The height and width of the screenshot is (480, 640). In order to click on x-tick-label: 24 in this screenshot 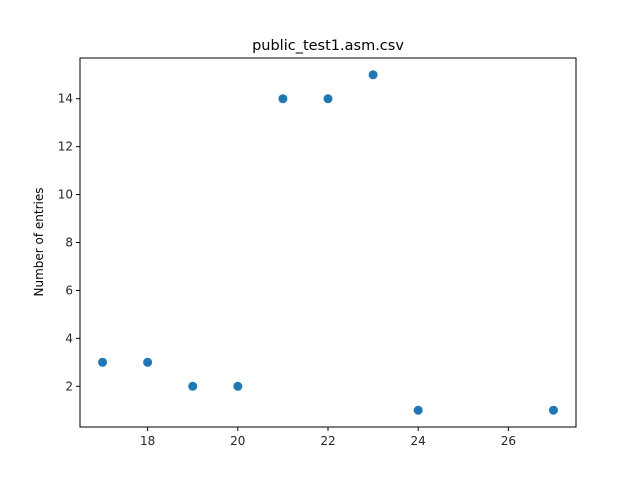, I will do `click(418, 441)`.